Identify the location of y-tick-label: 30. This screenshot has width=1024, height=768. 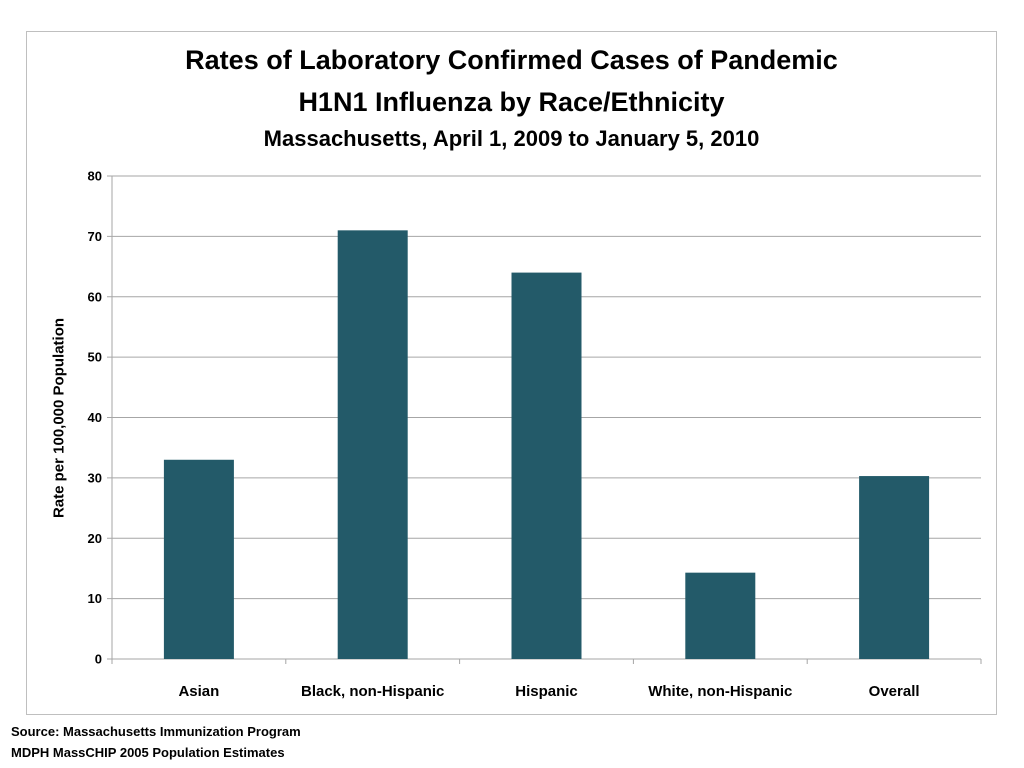
(95, 477).